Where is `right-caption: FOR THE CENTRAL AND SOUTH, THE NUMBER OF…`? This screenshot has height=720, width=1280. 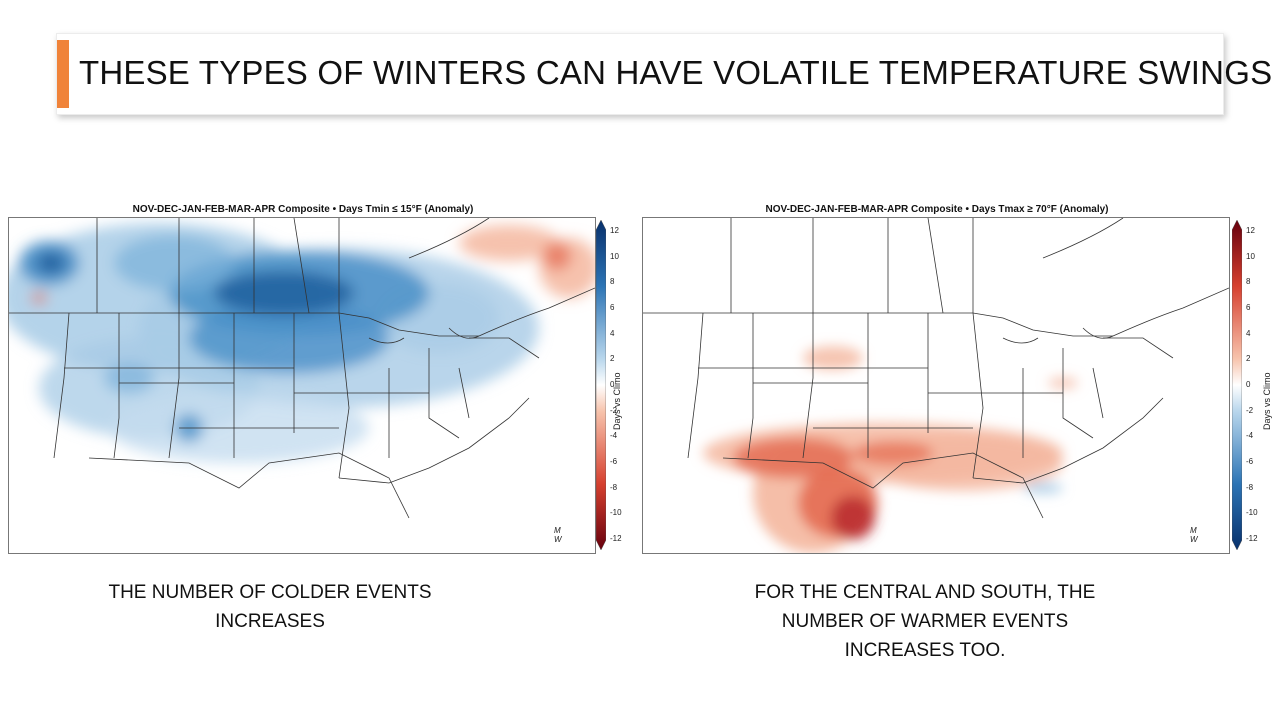 right-caption: FOR THE CENTRAL AND SOUTH, THE NUMBER OF… is located at coordinates (925, 621).